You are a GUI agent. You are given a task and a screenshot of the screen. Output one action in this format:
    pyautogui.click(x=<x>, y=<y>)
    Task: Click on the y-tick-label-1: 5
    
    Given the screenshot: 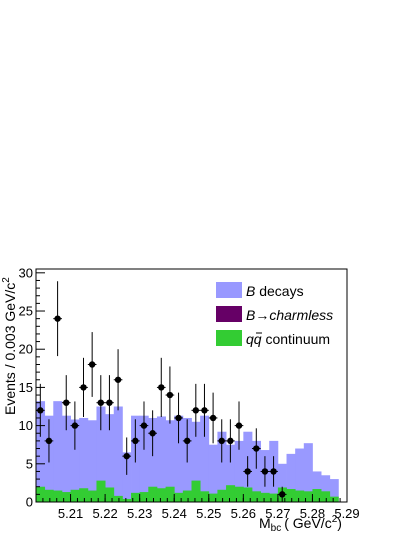 What is the action you would take?
    pyautogui.click(x=29, y=463)
    